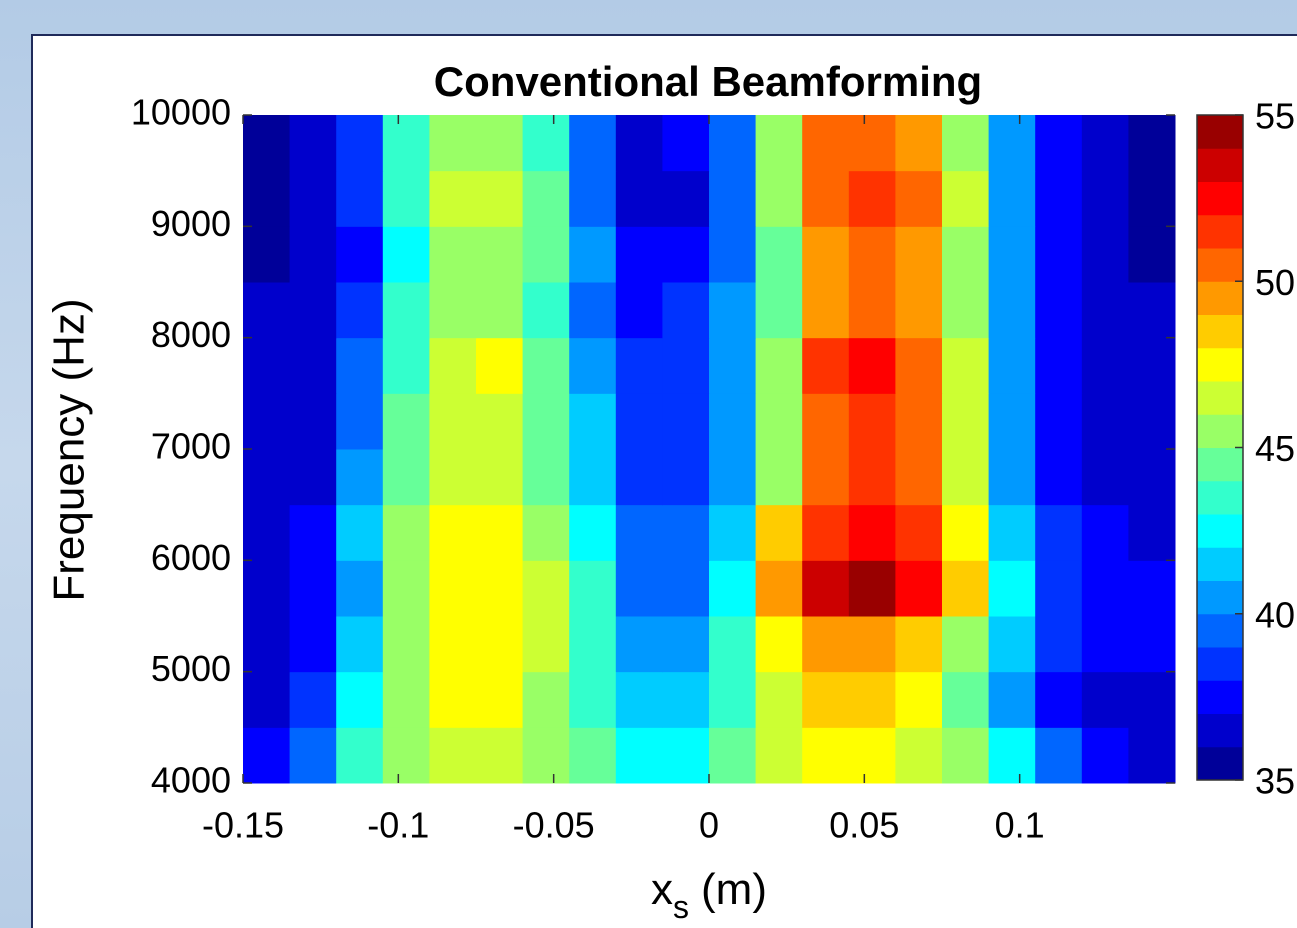 The height and width of the screenshot is (928, 1297). What do you see at coordinates (681, 907) in the screenshot?
I see `x-label-subscript: s` at bounding box center [681, 907].